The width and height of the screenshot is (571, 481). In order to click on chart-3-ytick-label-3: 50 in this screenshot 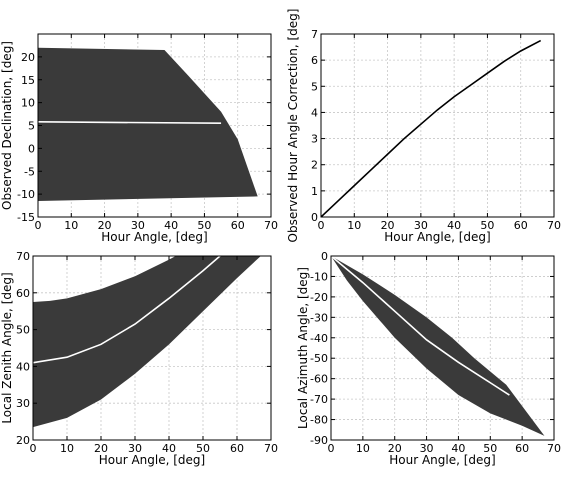, I will do `click(23, 330)`.